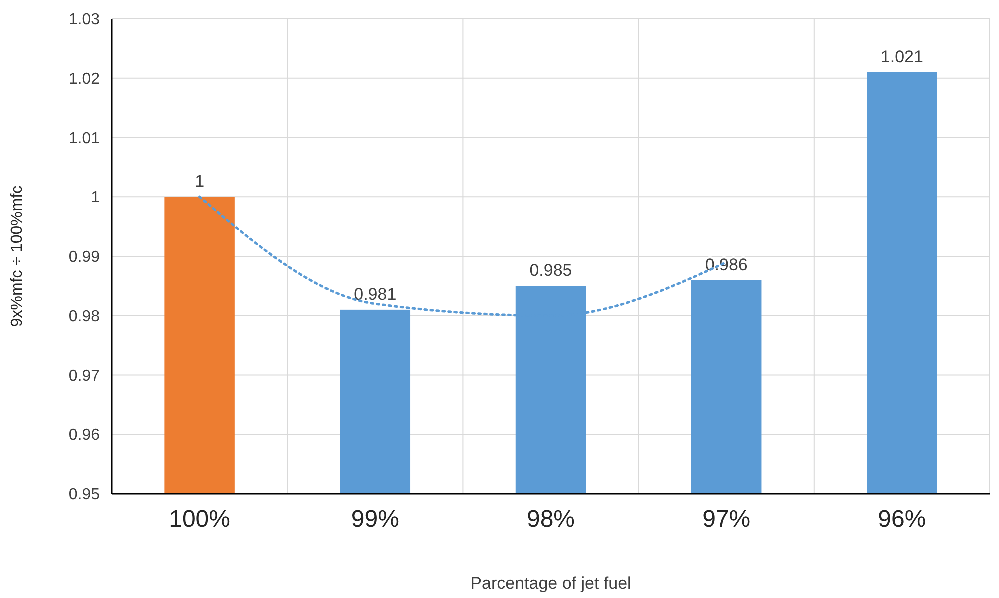 This screenshot has width=999, height=598. I want to click on data-label: 0.981, so click(375, 294).